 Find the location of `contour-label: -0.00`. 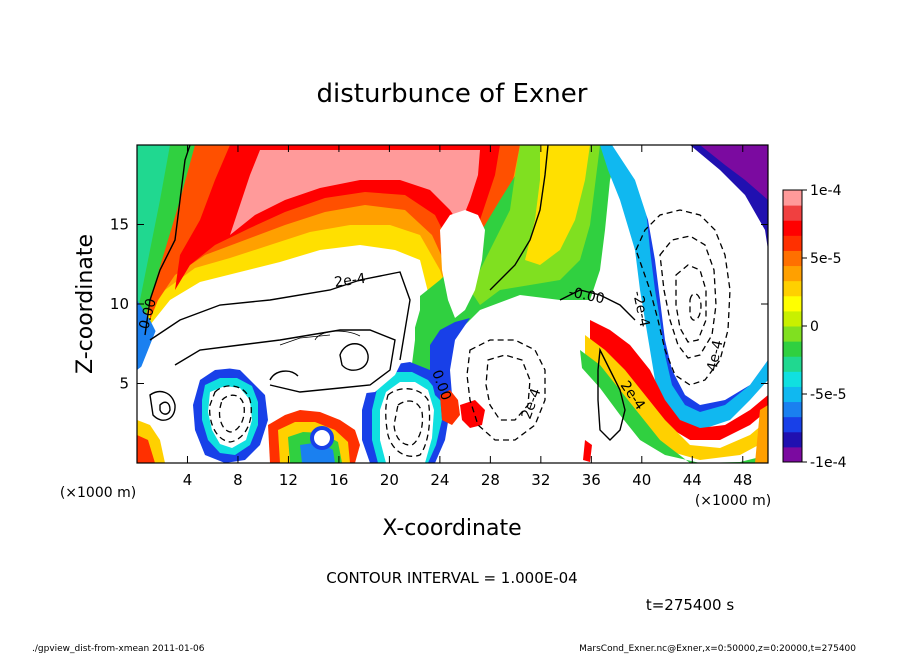

contour-label: -0.00 is located at coordinates (586, 295).